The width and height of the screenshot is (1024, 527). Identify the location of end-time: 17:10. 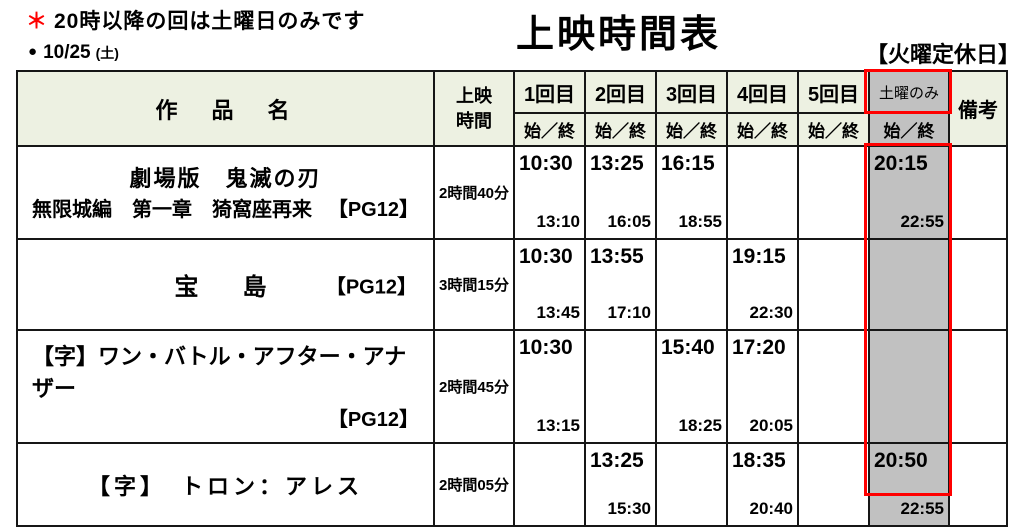
(629, 312).